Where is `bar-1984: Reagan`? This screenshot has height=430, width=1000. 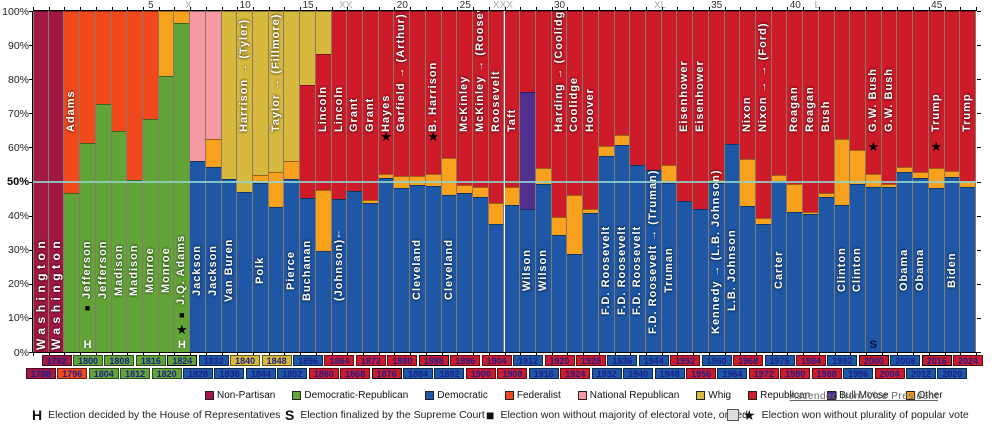 bar-1984: Reagan is located at coordinates (811, 181).